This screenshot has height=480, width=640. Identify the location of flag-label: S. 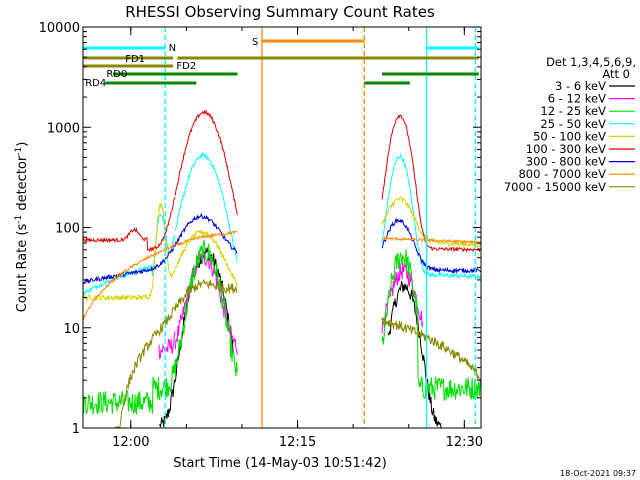
(255, 42).